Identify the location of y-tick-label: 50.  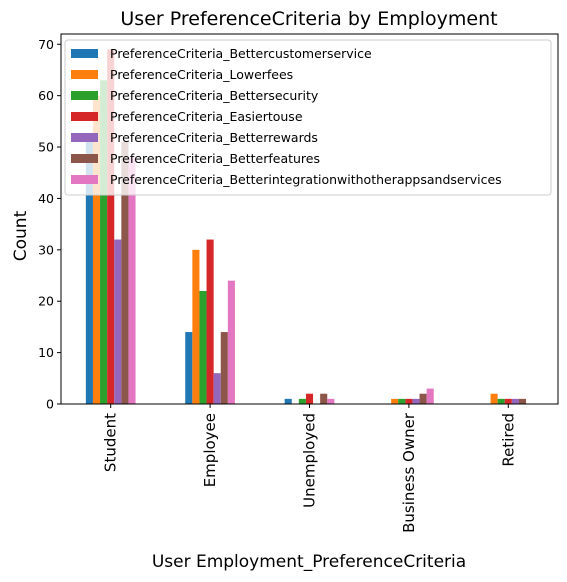
(46, 147).